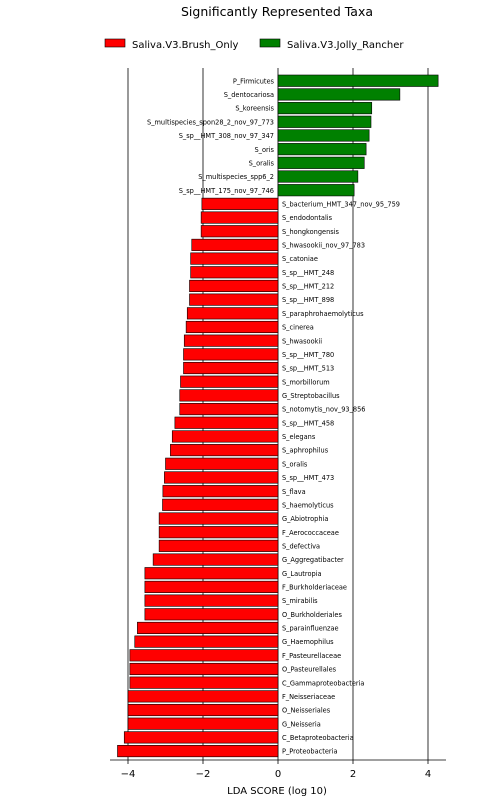 The height and width of the screenshot is (810, 504). What do you see at coordinates (225, 436) in the screenshot?
I see `bar-S_elegans` at bounding box center [225, 436].